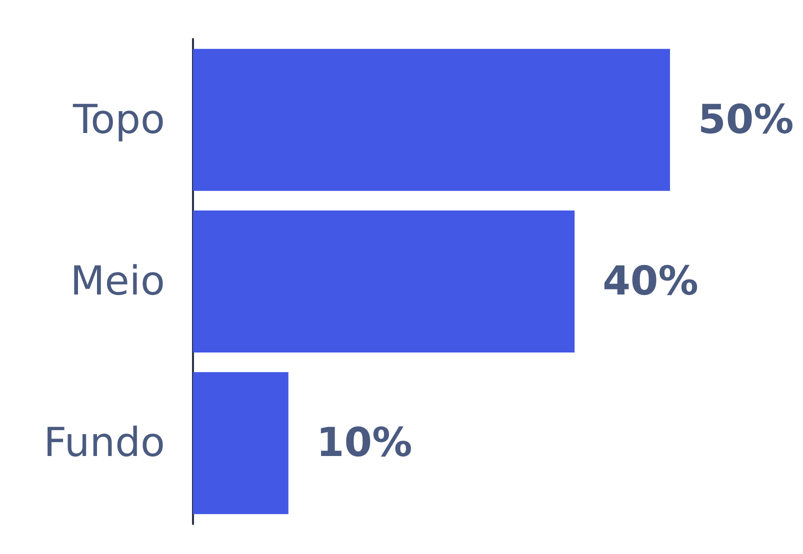 The height and width of the screenshot is (554, 803). I want to click on y-tick-label: Fundo, so click(104, 443).